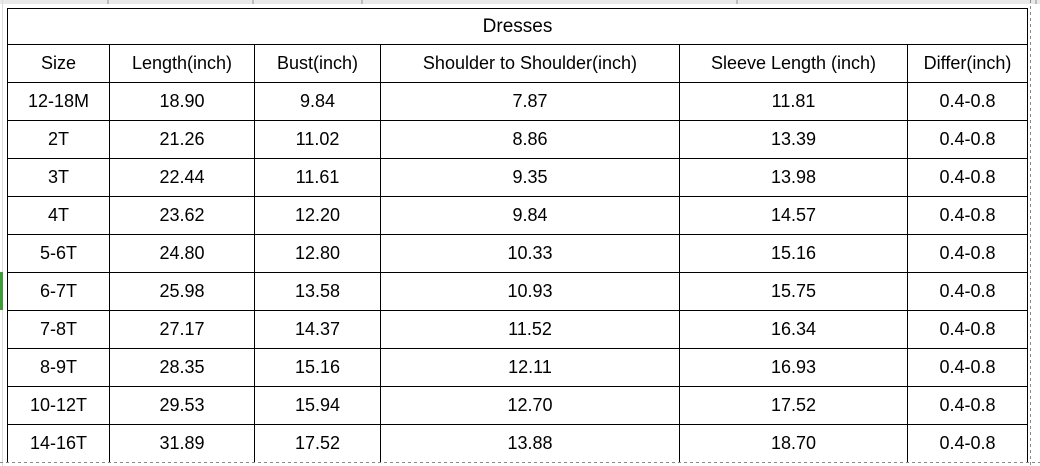 This screenshot has width=1040, height=466. I want to click on value-cell: 18.70, so click(793, 443).